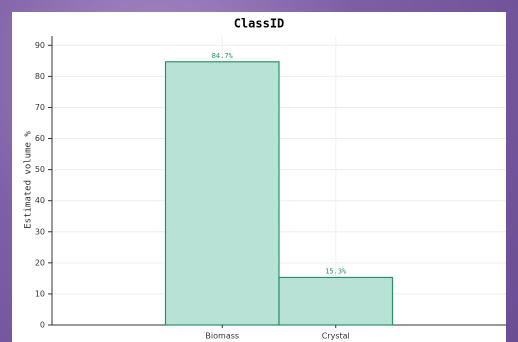  I want to click on data-label: 84.7%, so click(223, 56).